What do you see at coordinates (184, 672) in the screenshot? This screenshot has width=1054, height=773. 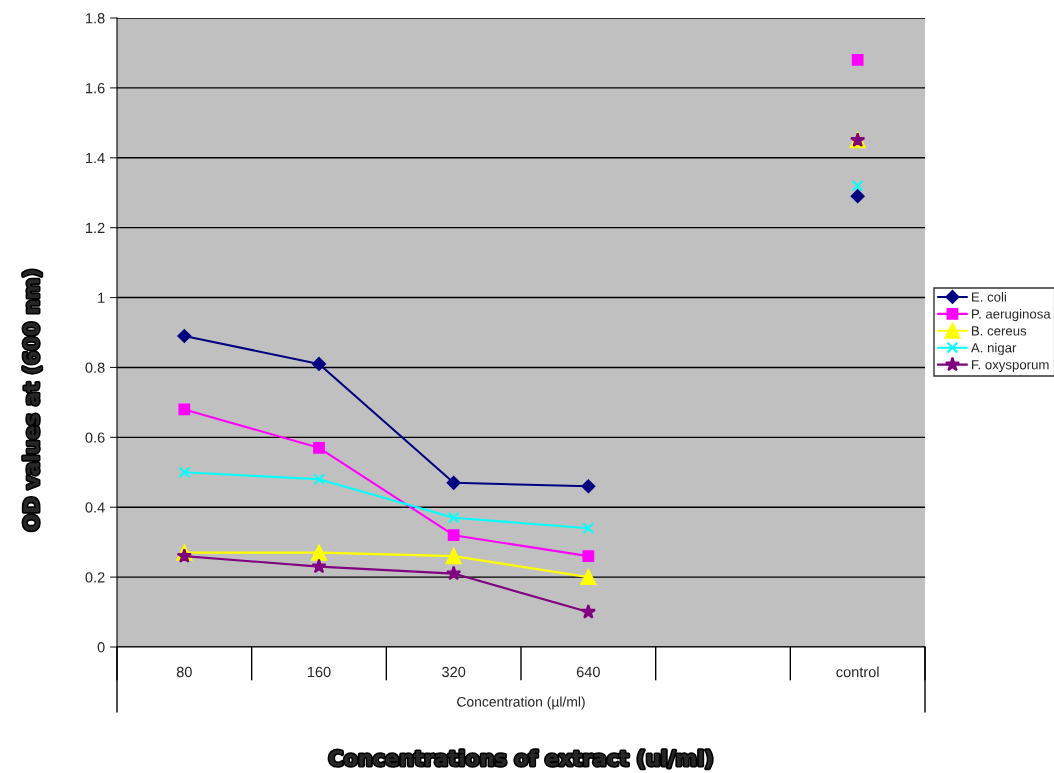 I see `x-tick-label: 80` at bounding box center [184, 672].